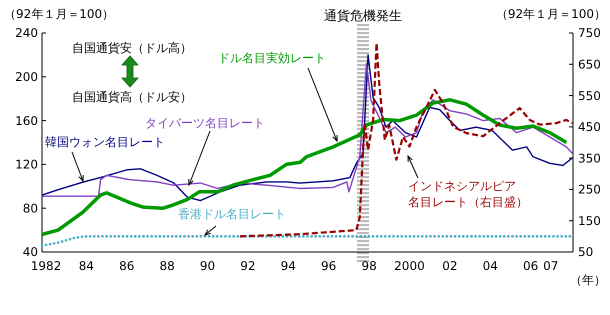 The width and height of the screenshot is (610, 315). What do you see at coordinates (26, 33) in the screenshot?
I see `y-tick-label: 240` at bounding box center [26, 33].